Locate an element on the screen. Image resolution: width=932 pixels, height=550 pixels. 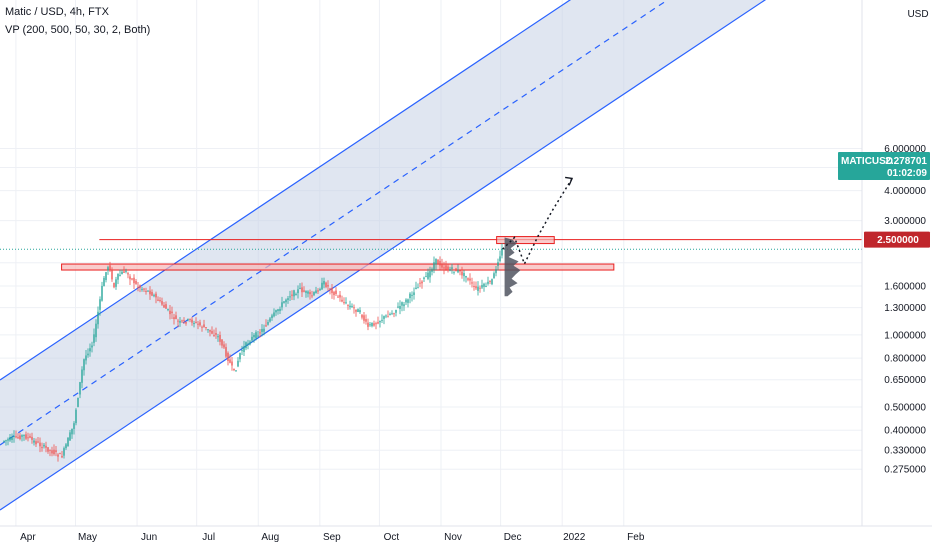
time-tick-label: Dec is located at coordinates (513, 537).